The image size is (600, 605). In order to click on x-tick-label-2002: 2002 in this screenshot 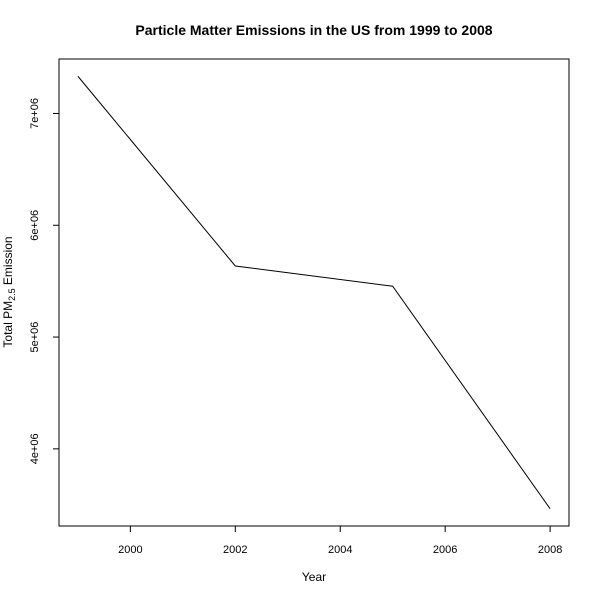, I will do `click(235, 550)`.